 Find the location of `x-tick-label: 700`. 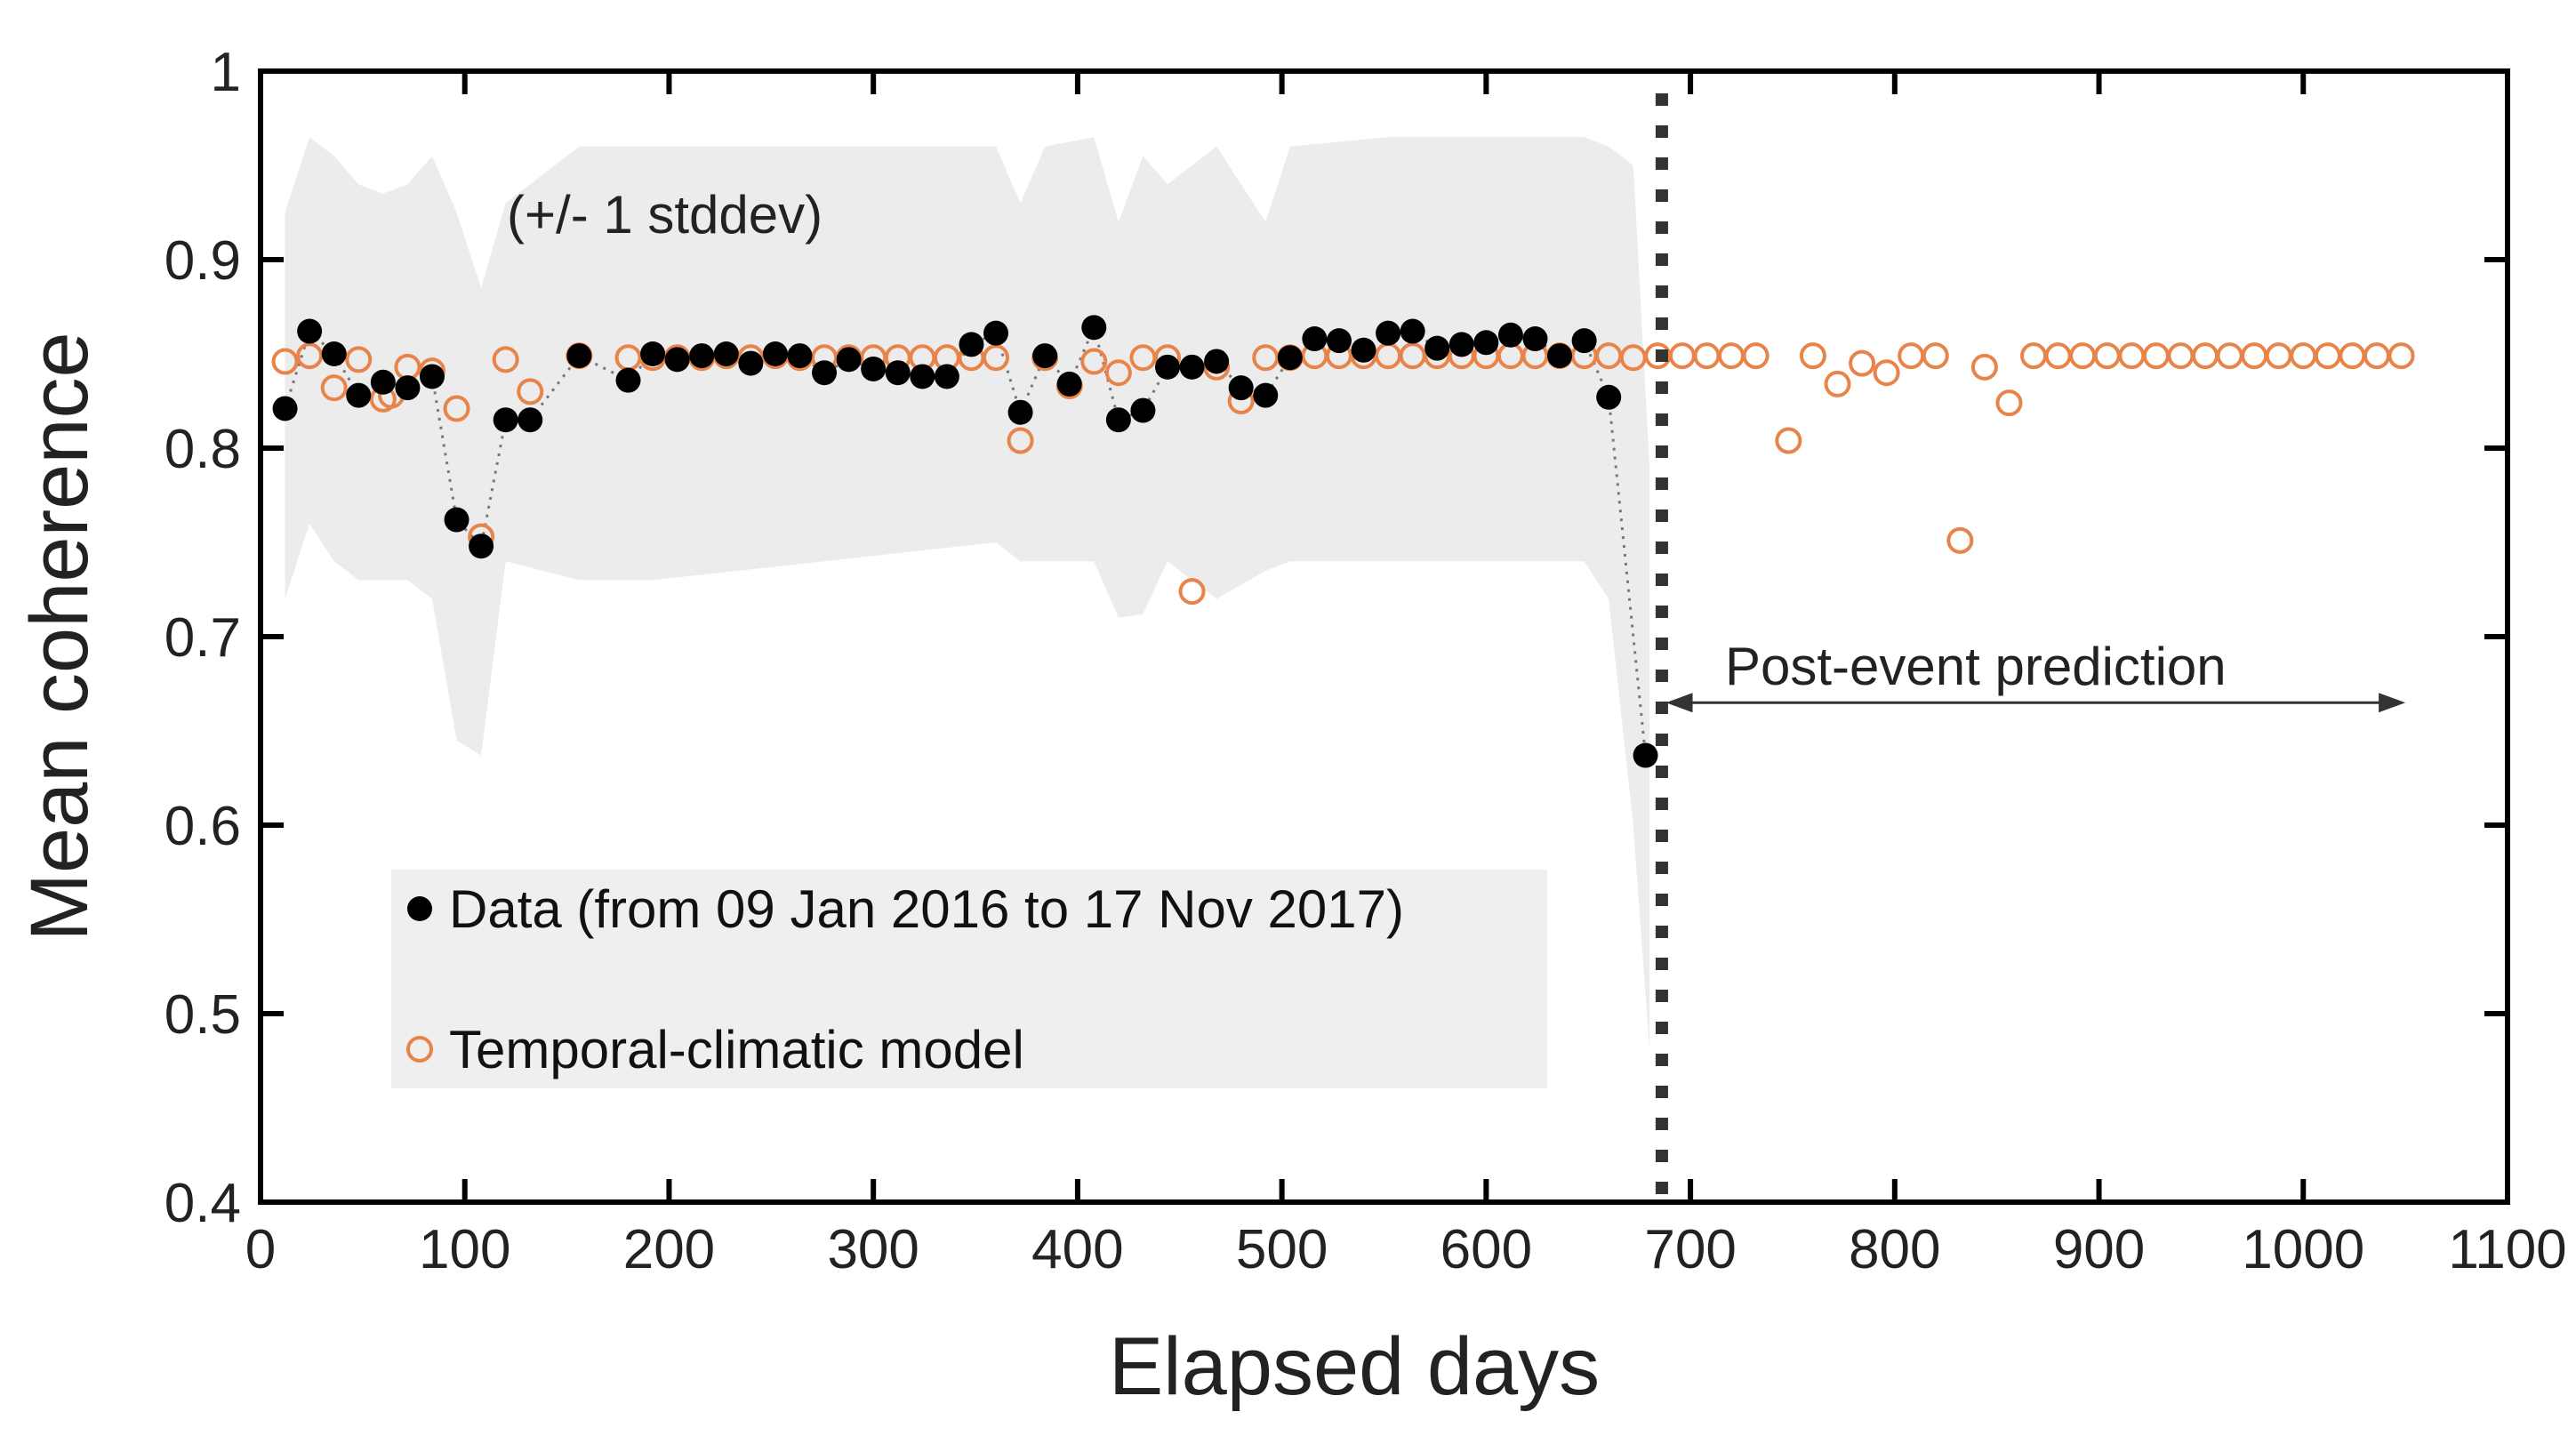

x-tick-label: 700 is located at coordinates (1690, 1249).